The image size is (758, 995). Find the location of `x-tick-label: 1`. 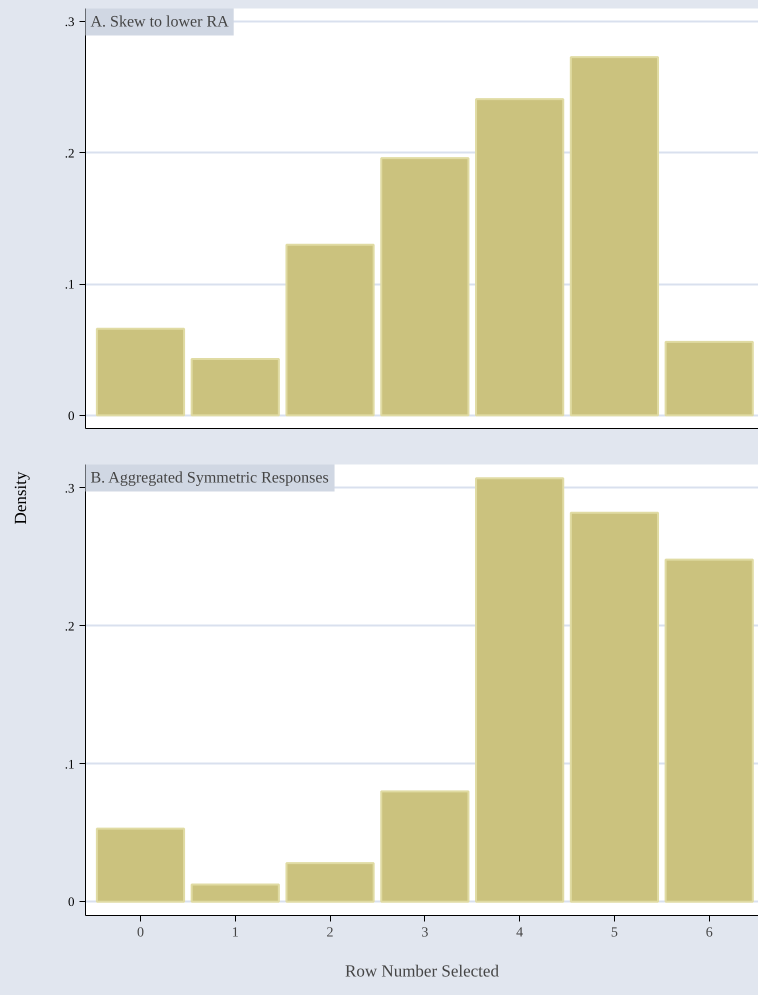

x-tick-label: 1 is located at coordinates (235, 933).